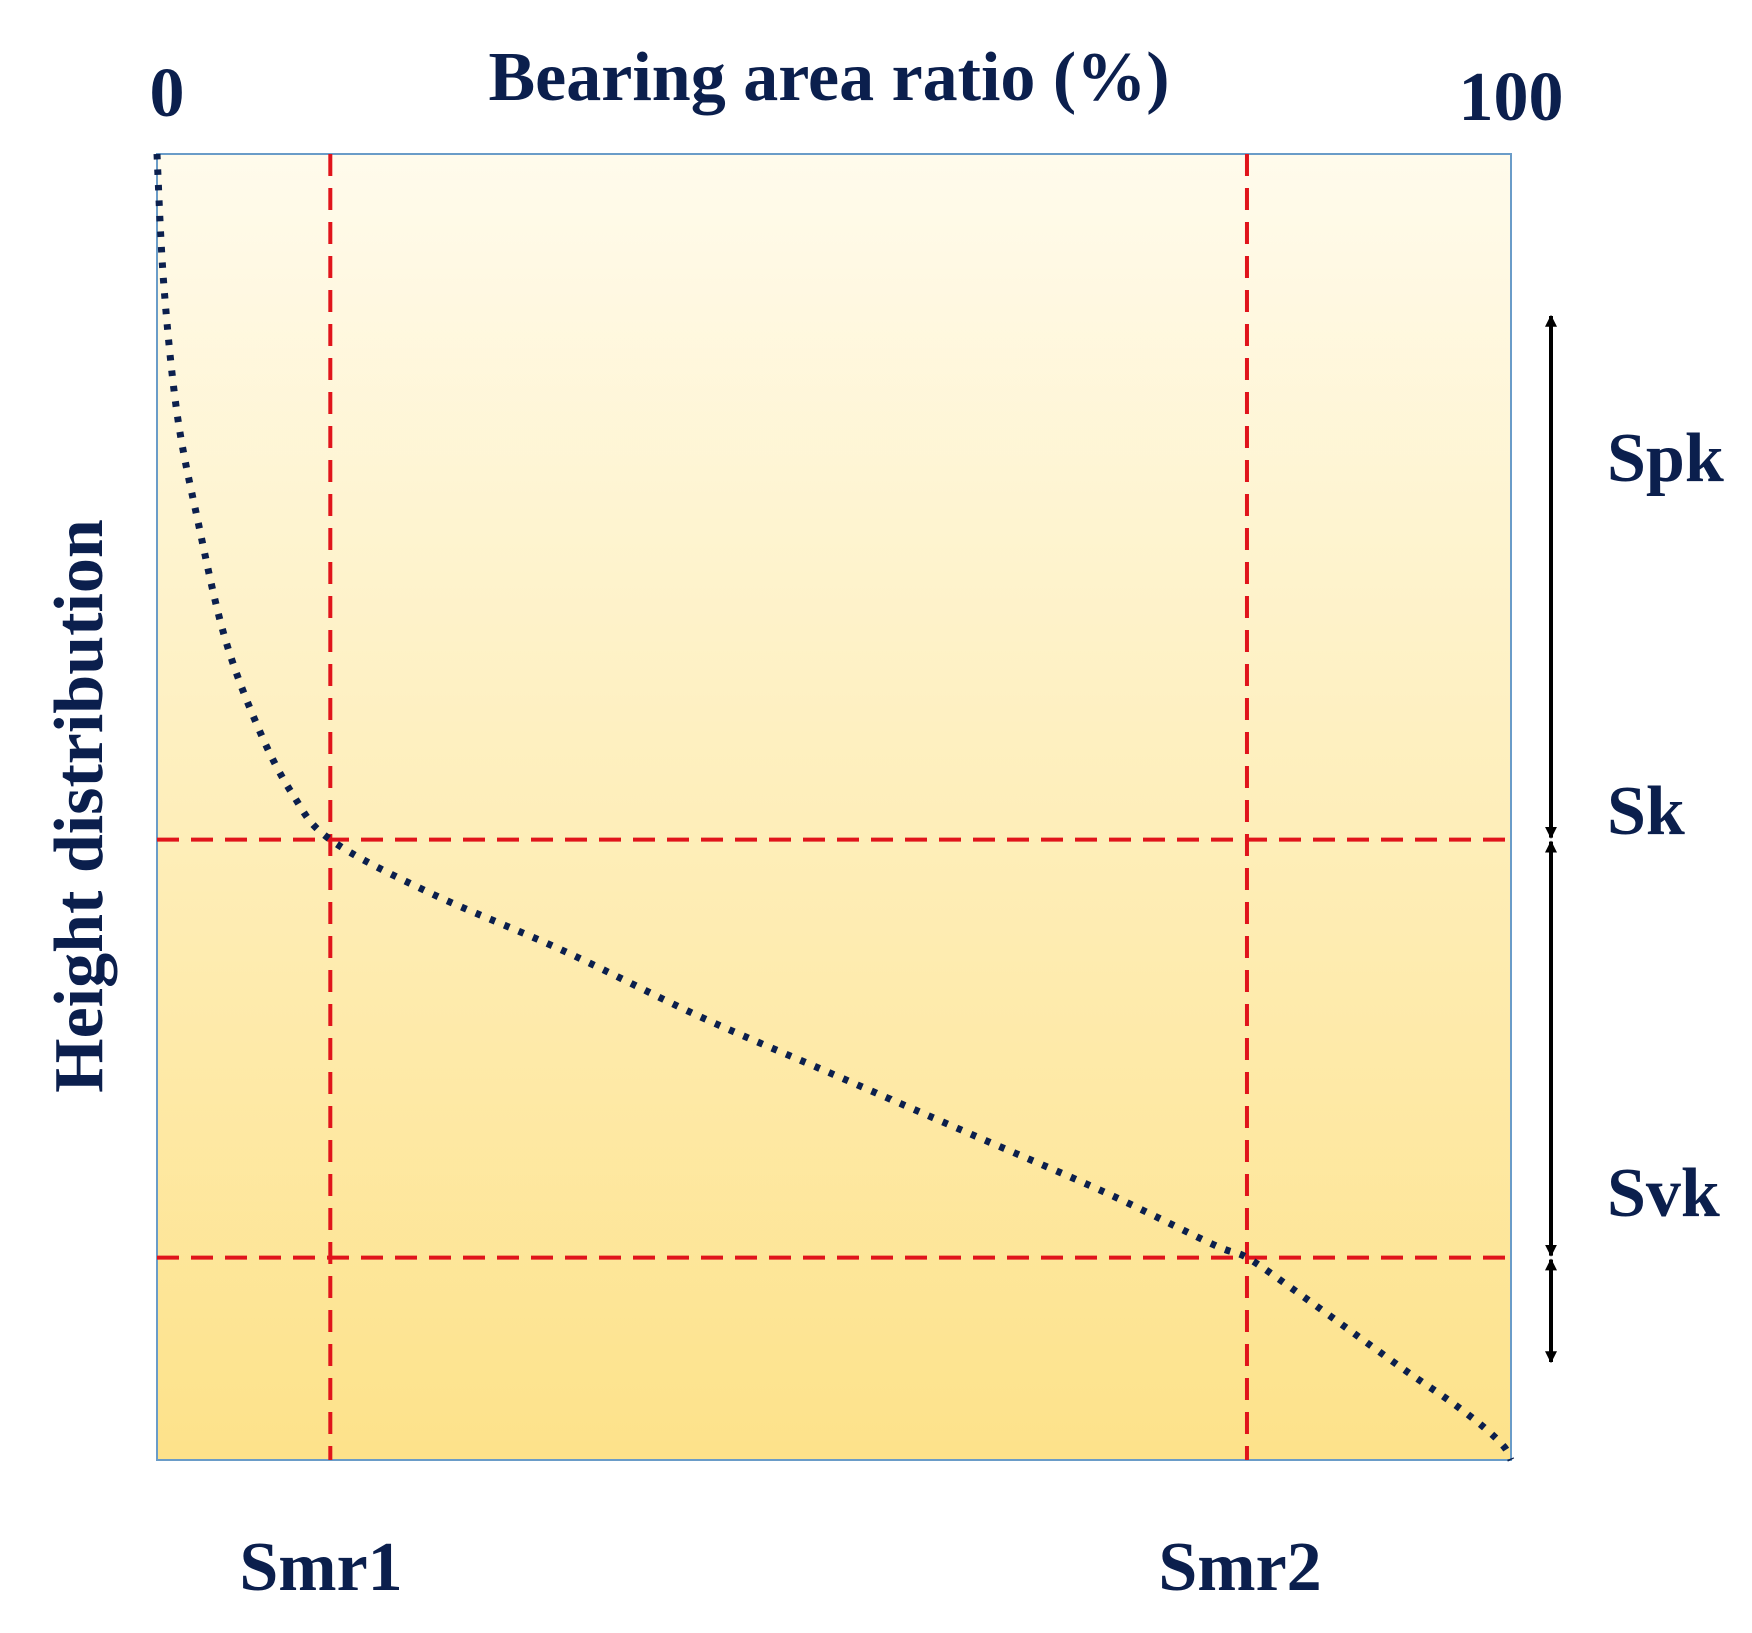 This screenshot has height=1633, width=1752. What do you see at coordinates (1665, 458) in the screenshot?
I see `spk-label: Spk` at bounding box center [1665, 458].